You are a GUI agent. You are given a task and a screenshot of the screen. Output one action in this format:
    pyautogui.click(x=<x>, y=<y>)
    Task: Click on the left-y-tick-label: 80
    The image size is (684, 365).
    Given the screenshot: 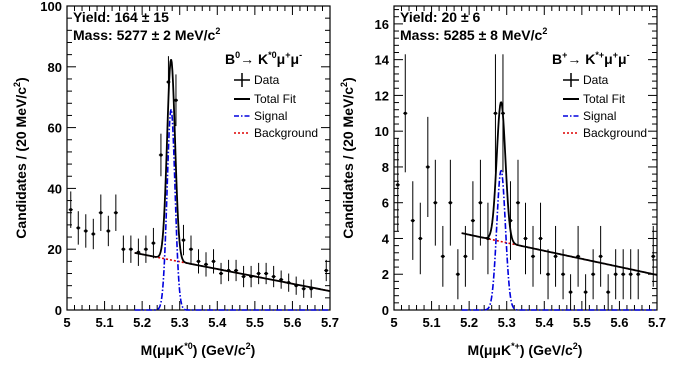 What is the action you would take?
    pyautogui.click(x=55, y=67)
    